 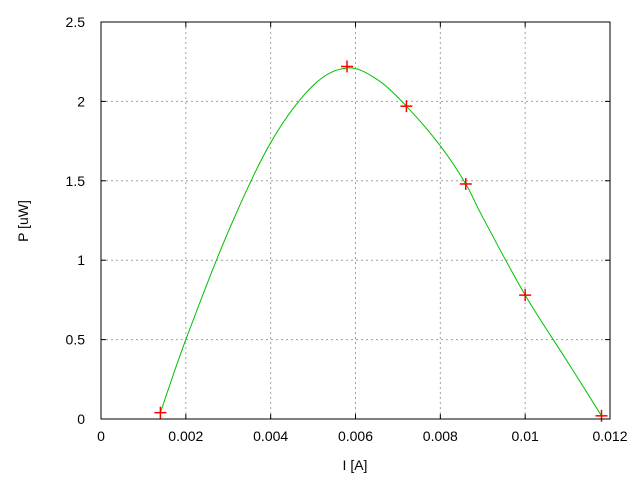 What do you see at coordinates (270, 436) in the screenshot?
I see `x-tick-label: 0.004` at bounding box center [270, 436].